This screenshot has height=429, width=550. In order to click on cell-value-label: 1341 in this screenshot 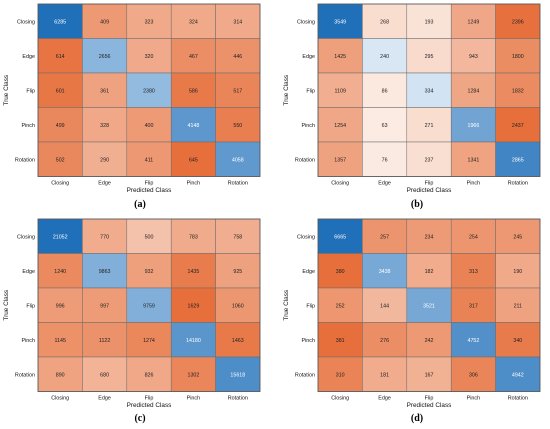, I will do `click(474, 160)`.